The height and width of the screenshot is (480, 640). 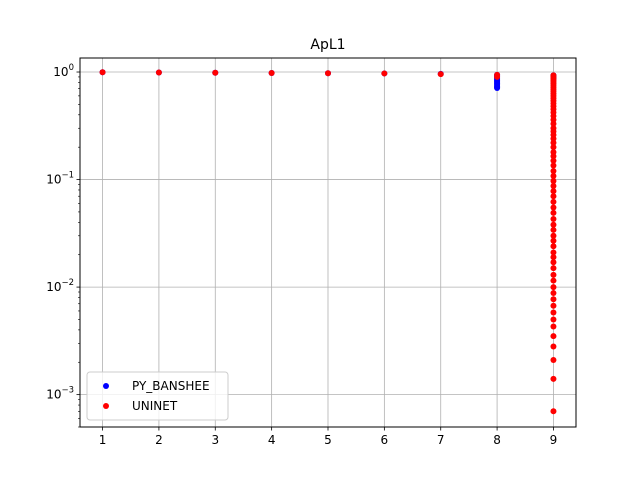 What do you see at coordinates (441, 440) in the screenshot?
I see `x-tick-label: 7` at bounding box center [441, 440].